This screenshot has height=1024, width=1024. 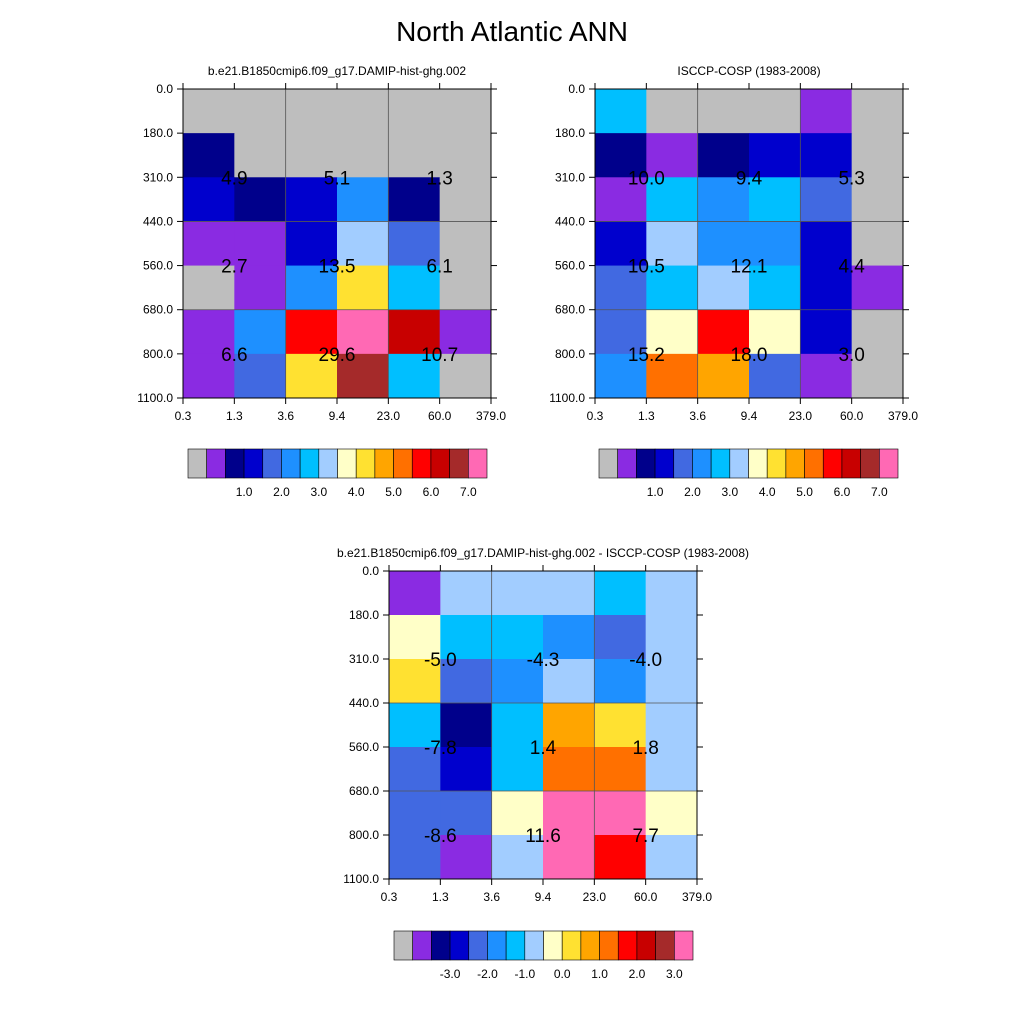 What do you see at coordinates (393, 492) in the screenshot?
I see `panel1-colorbar-label: 5.0` at bounding box center [393, 492].